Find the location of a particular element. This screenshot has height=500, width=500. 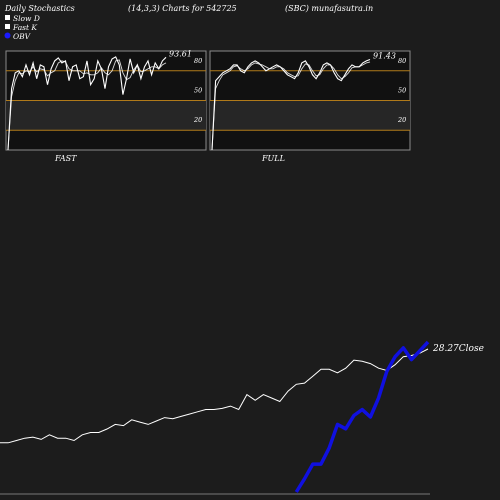

chart-site: (SBC) munafasutra.in is located at coordinates (329, 8).